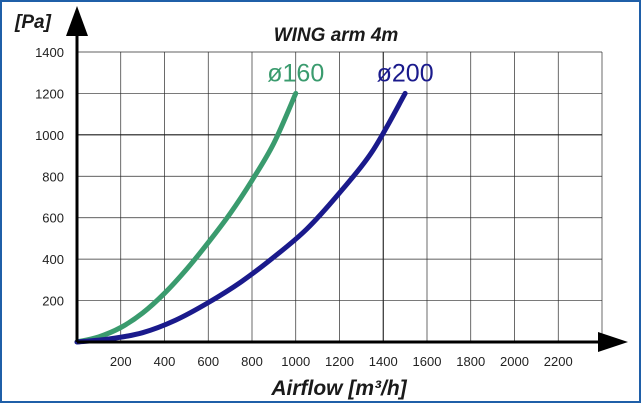 The height and width of the screenshot is (403, 641). I want to click on x-tick-label: 800, so click(252, 361).